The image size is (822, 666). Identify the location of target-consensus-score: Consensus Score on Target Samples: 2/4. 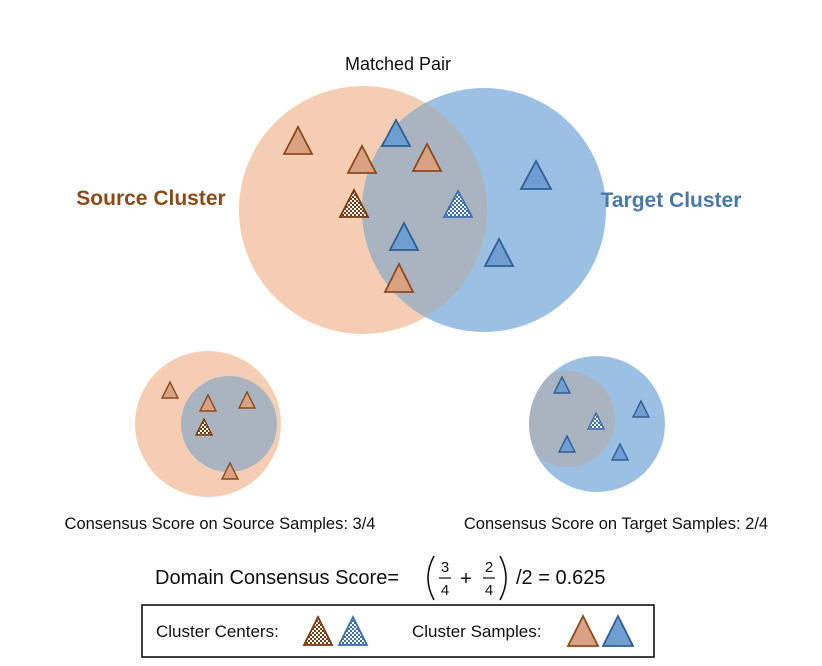
(616, 524).